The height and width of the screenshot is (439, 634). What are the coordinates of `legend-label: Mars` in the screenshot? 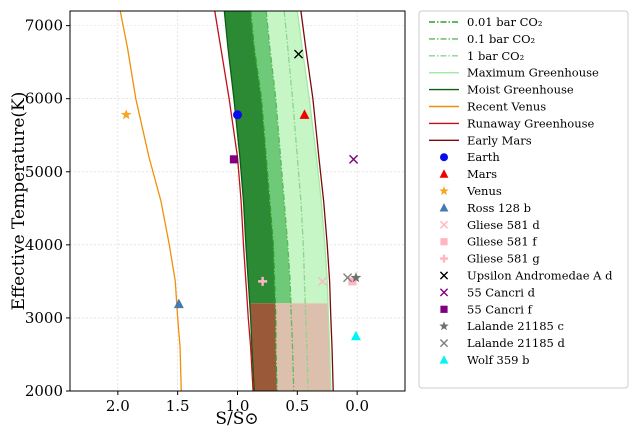 It's located at (482, 174).